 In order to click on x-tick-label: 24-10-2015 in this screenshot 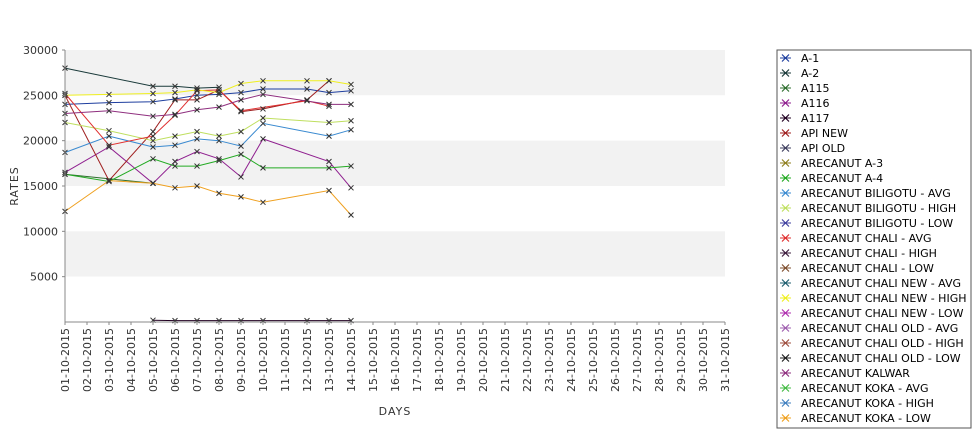, I will do `click(571, 360)`.